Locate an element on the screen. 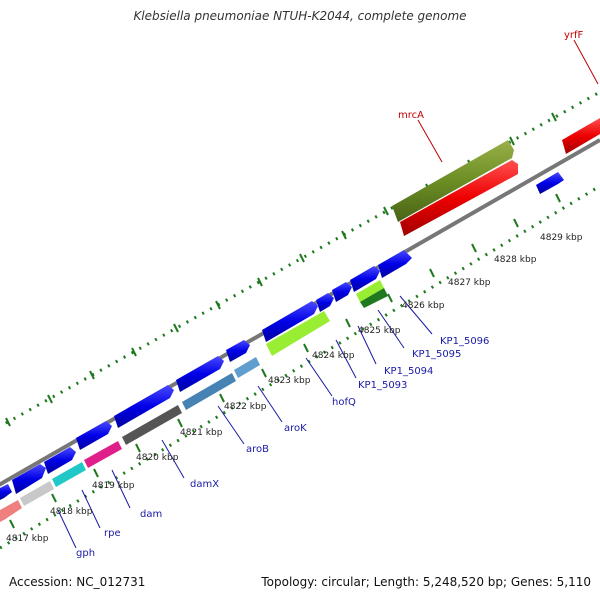  gene-label-KP1_5096: KP1_5096 is located at coordinates (464, 341).